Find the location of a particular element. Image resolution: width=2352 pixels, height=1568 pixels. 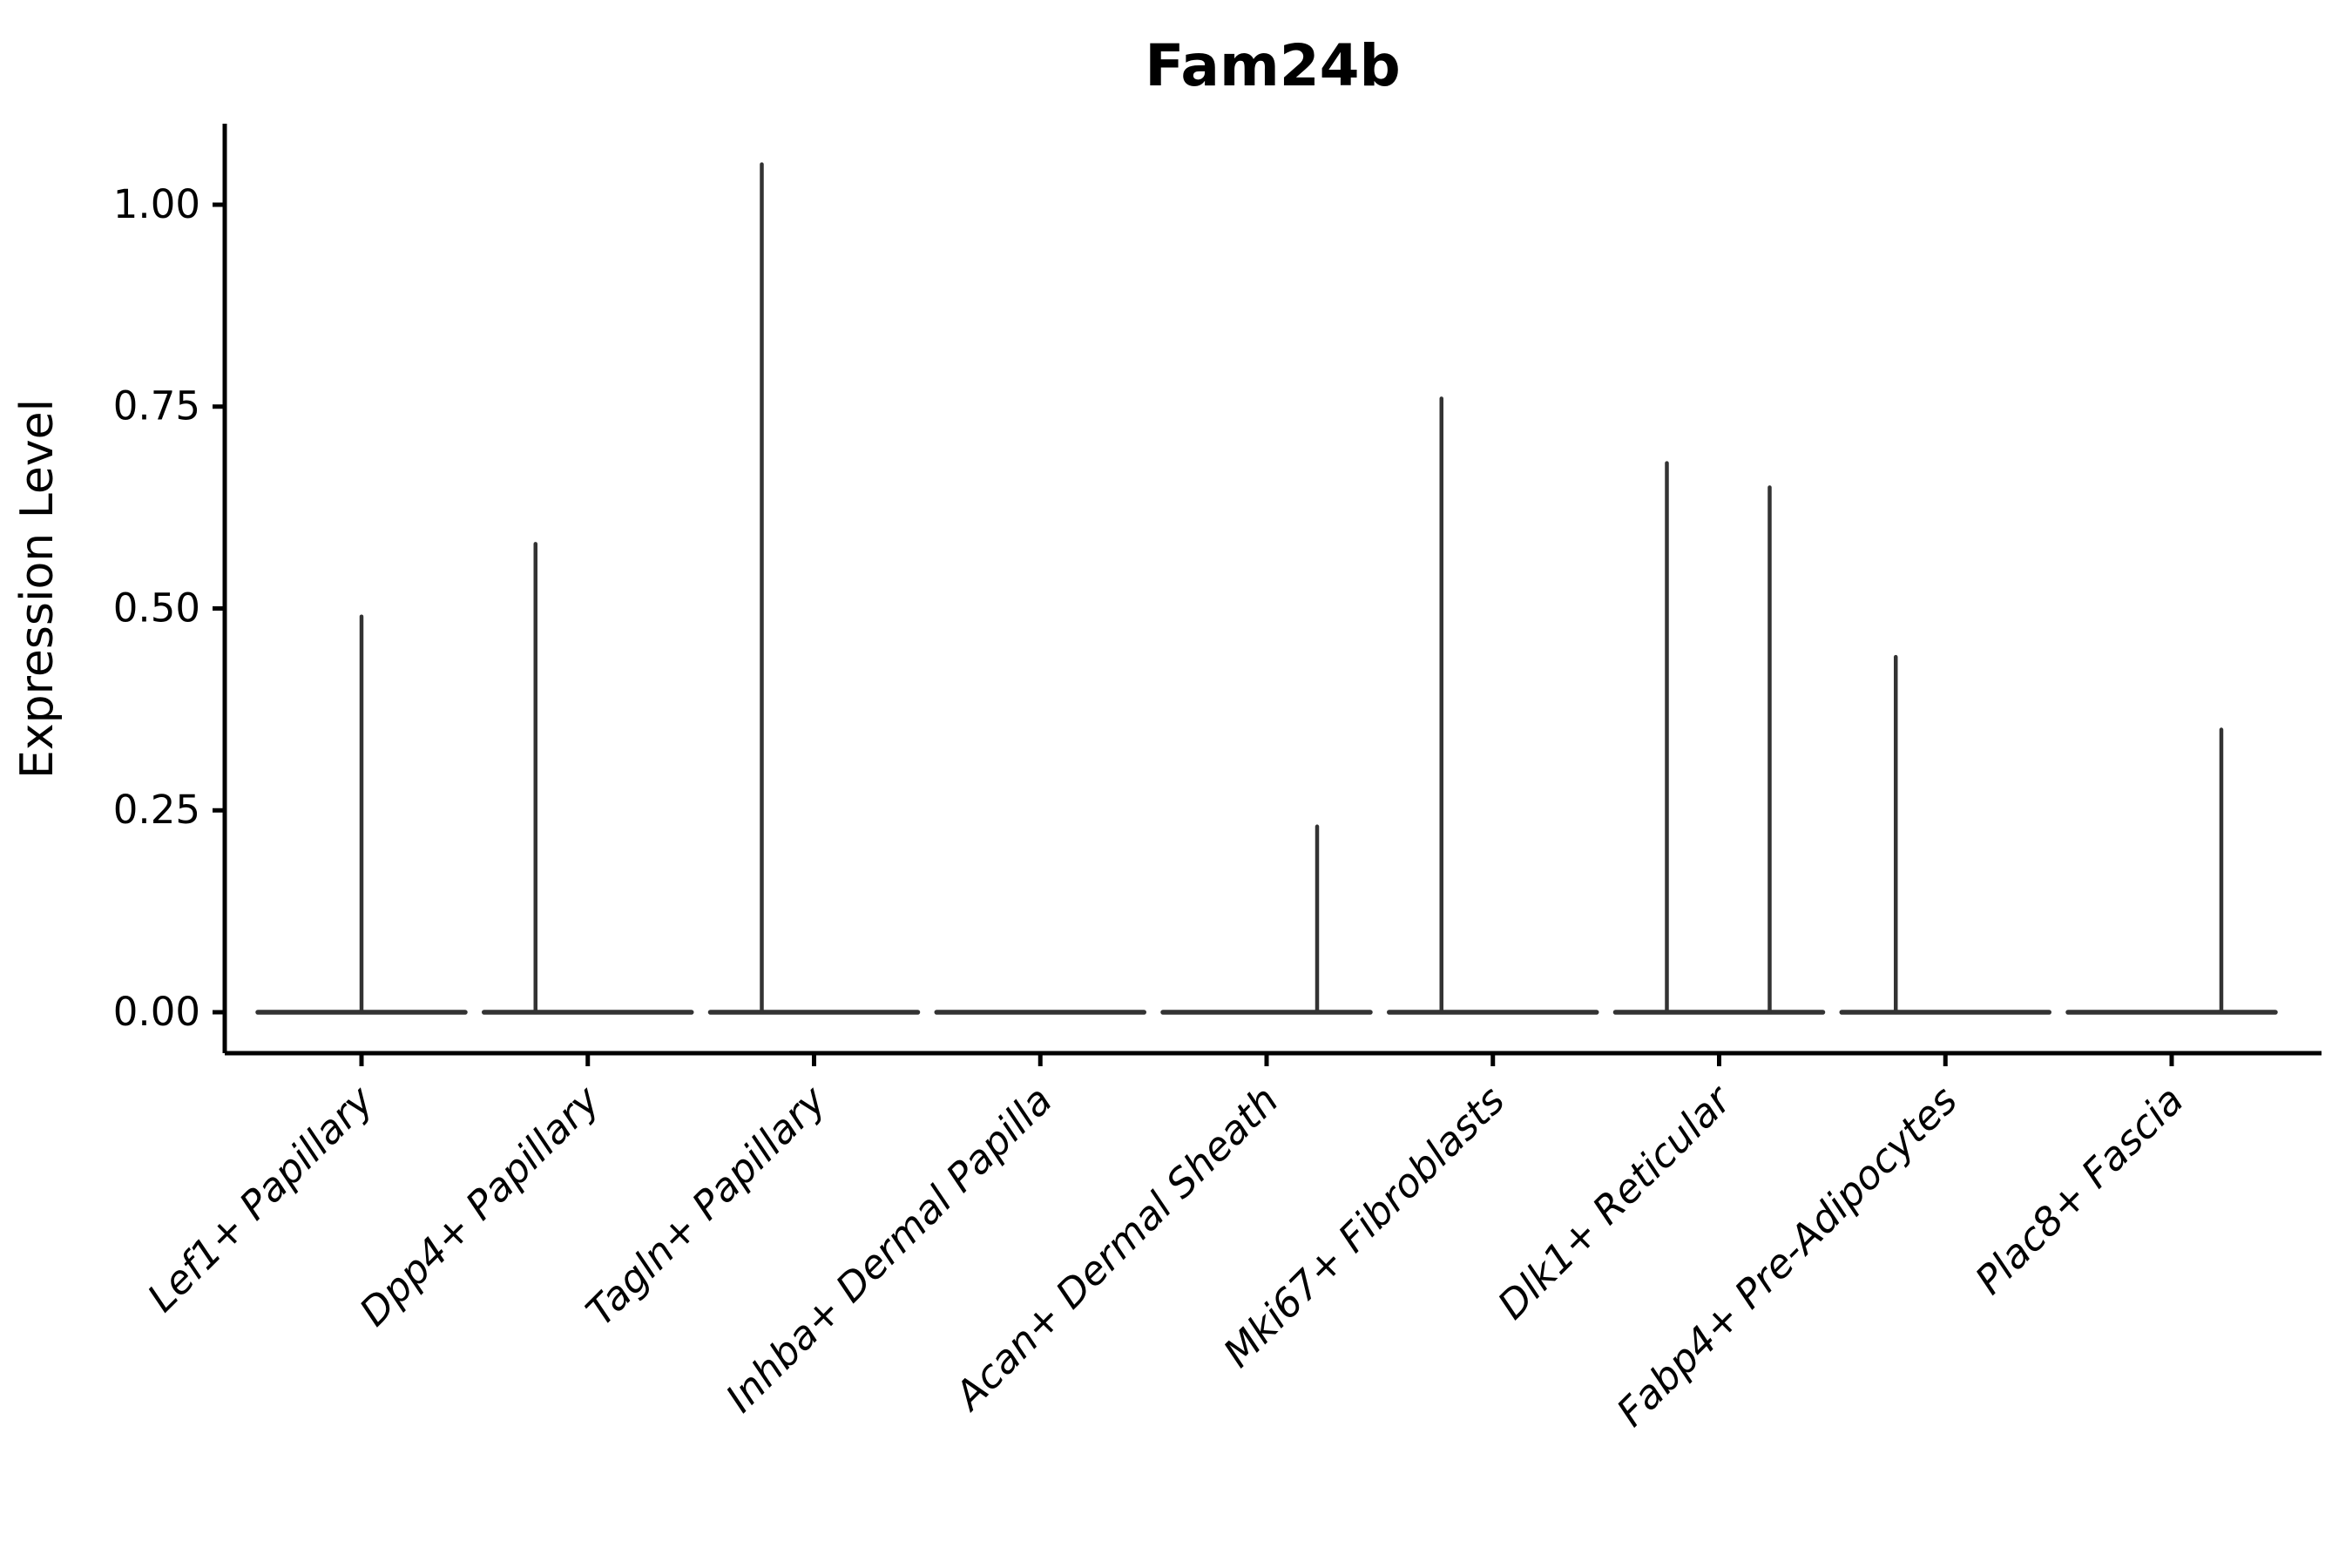

x-tick-label: Tagln+ Papillary is located at coordinates (706, 1205).